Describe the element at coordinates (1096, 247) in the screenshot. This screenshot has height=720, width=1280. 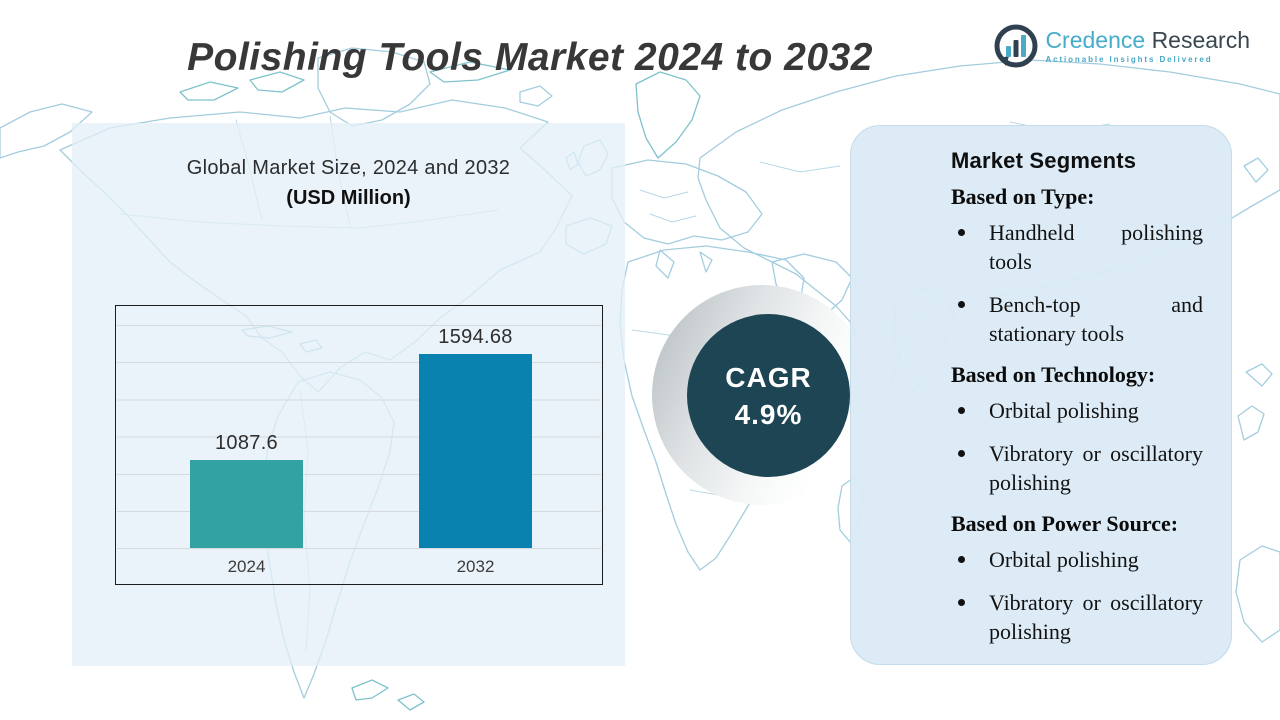
I see `list-item-text: Handheld polishing tools` at that location.